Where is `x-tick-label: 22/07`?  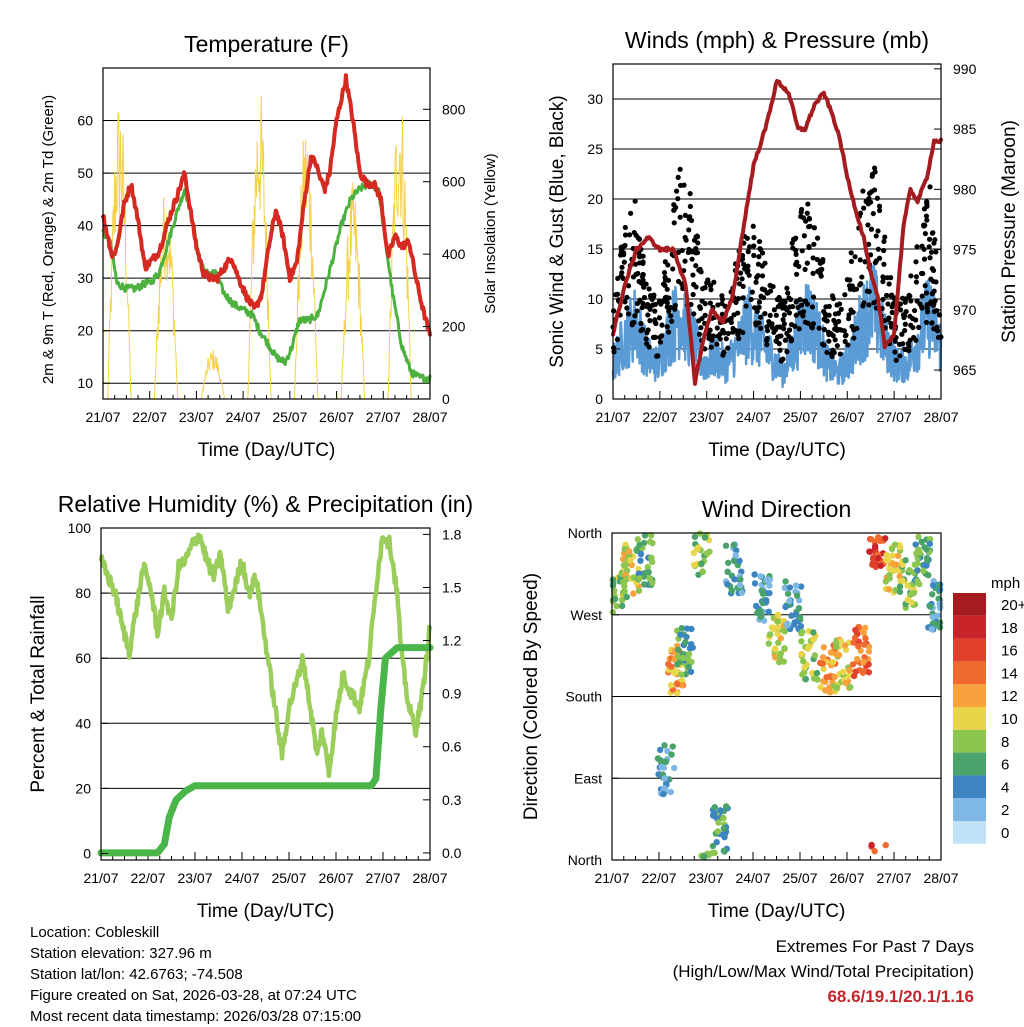
x-tick-label: 22/07 is located at coordinates (149, 417).